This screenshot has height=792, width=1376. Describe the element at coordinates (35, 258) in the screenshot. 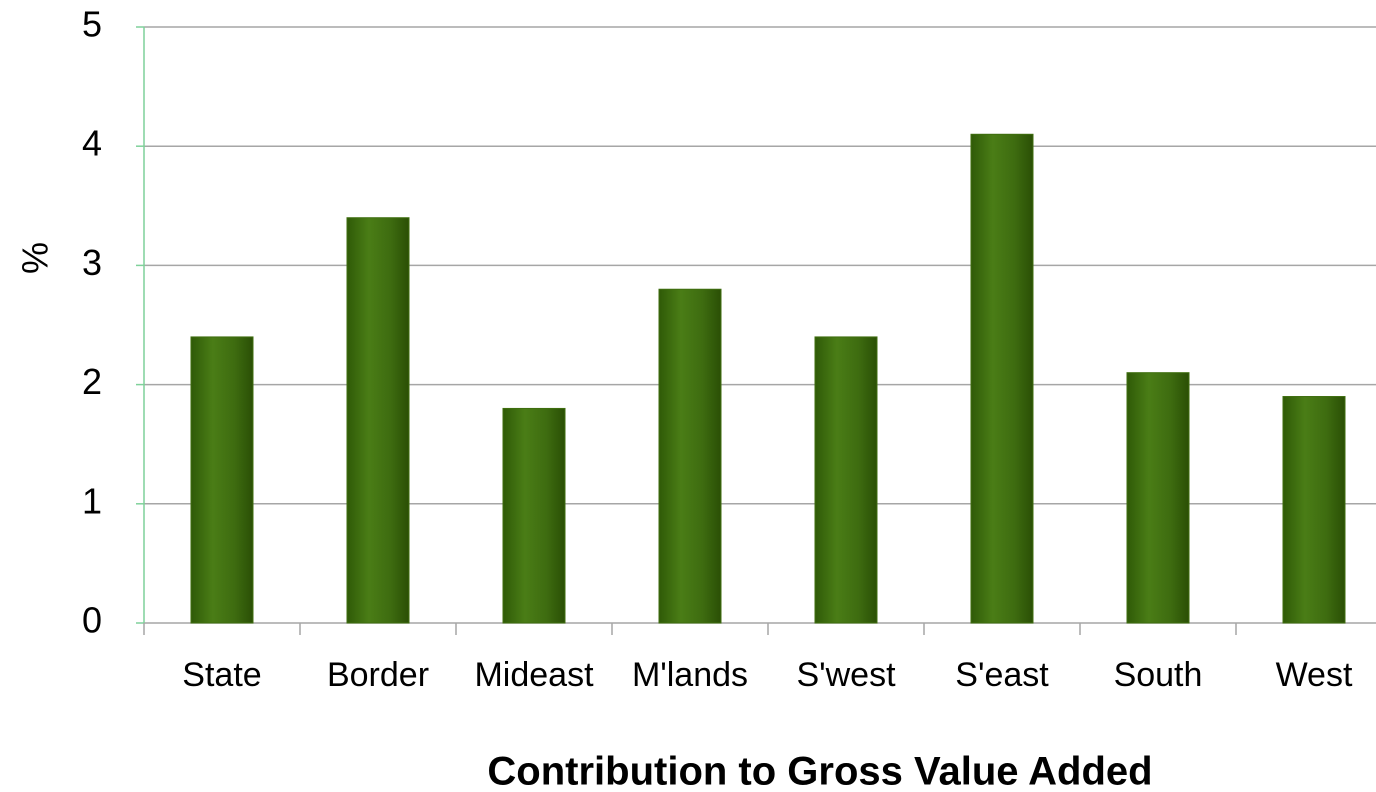

I see `y-axis-label: %` at that location.